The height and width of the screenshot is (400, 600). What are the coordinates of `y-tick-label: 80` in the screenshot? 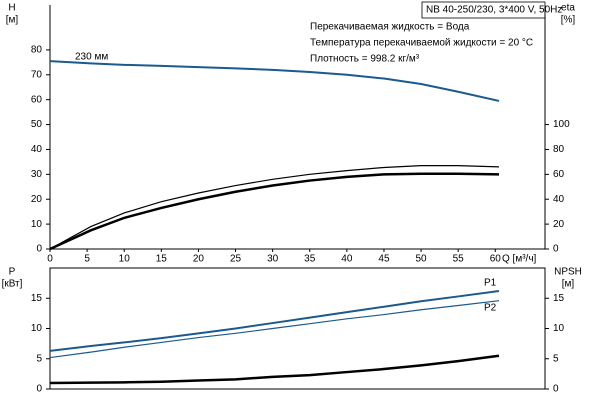 It's located at (37, 50).